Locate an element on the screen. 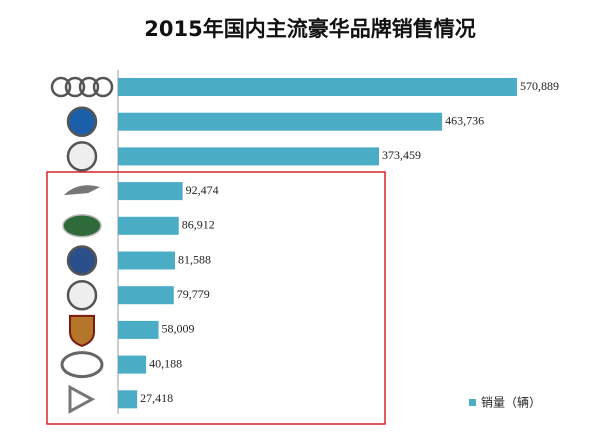 The image size is (596, 444). value-label: 58,009 is located at coordinates (178, 329).